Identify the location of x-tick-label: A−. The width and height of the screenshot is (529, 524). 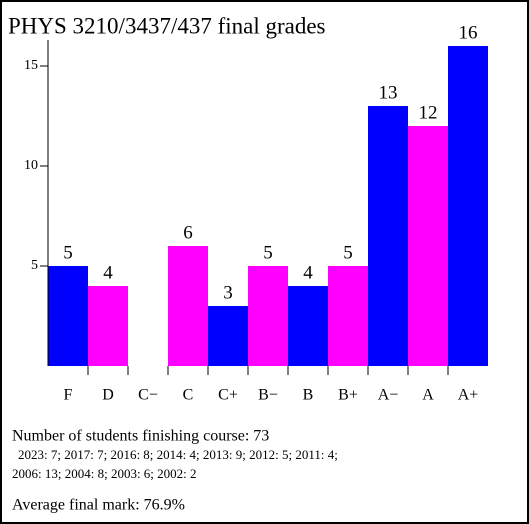
(388, 395).